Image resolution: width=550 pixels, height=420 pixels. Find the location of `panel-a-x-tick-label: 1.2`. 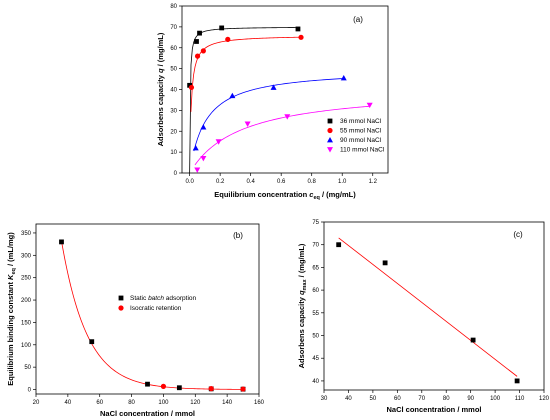

panel-a-x-tick-label: 1.2 is located at coordinates (373, 182).